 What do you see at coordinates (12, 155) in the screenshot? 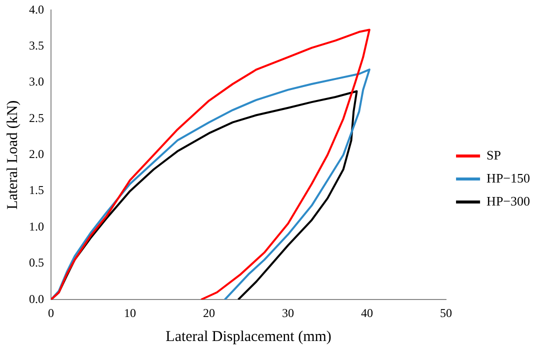
I see `y-axis-title: Lateral Load (kN)` at bounding box center [12, 155].